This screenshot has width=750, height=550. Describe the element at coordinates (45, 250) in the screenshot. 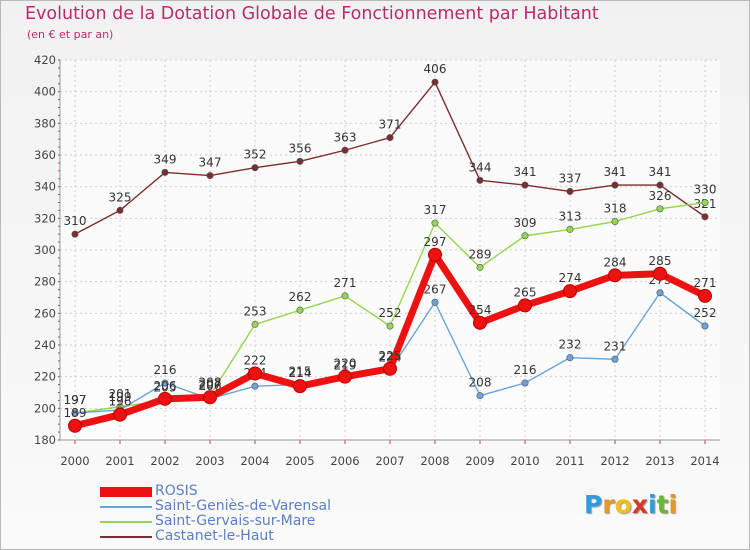

I see `y-tick-label: 300` at that location.